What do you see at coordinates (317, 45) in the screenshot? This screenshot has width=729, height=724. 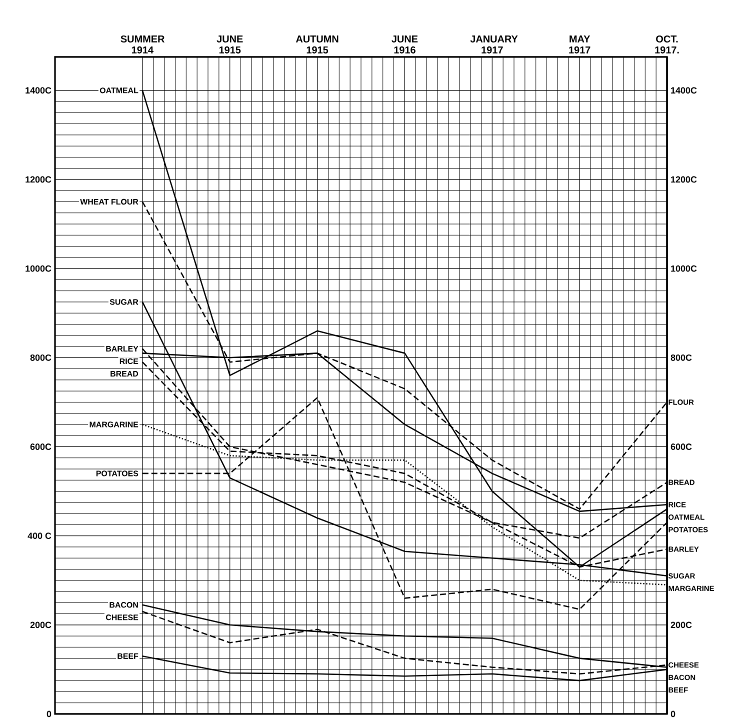 I see `x-tick-label: AUTUMN 1915` at bounding box center [317, 45].